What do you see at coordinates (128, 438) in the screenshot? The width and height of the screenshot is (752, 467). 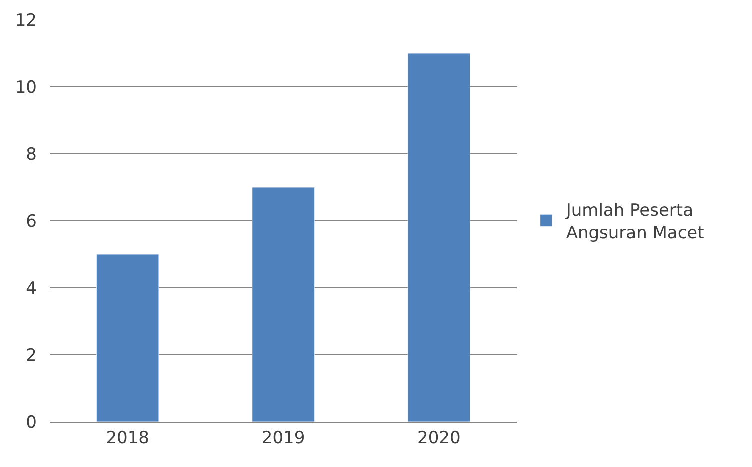 I see `x-tick-label: 2018` at bounding box center [128, 438].